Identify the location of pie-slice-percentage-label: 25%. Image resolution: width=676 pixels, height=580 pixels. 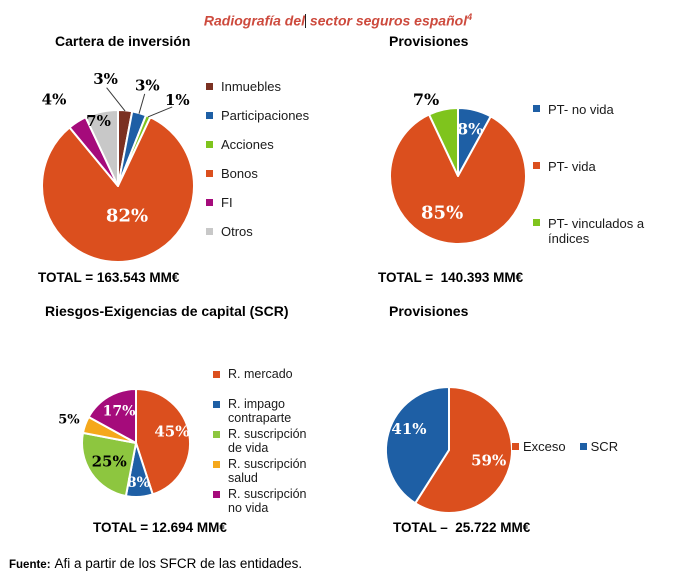
(109, 462).